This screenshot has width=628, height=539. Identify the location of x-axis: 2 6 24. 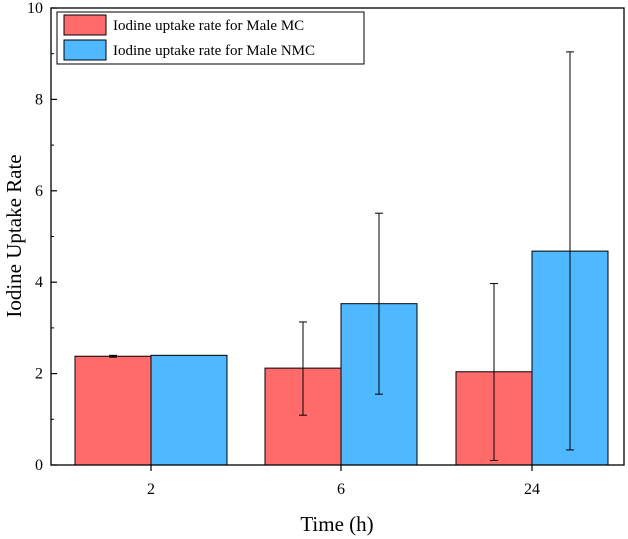
(343, 481).